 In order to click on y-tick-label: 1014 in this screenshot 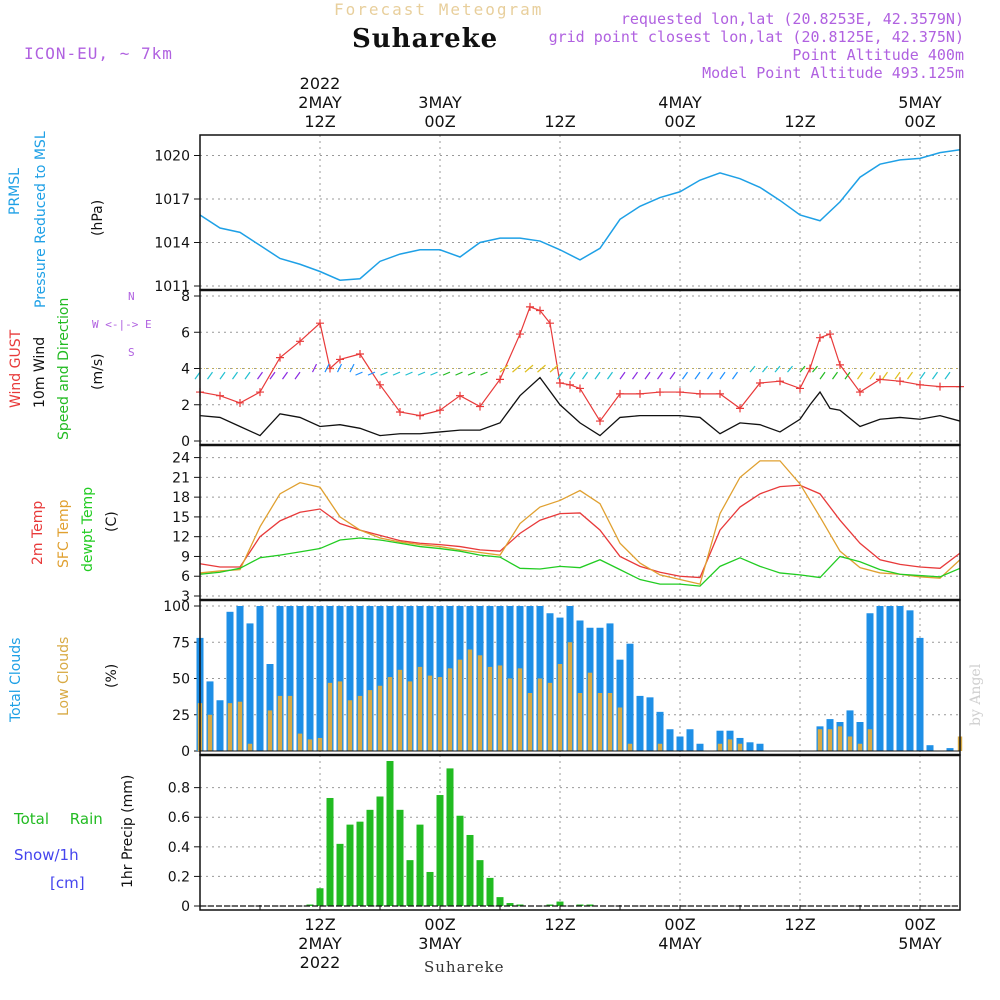, I will do `click(172, 244)`.